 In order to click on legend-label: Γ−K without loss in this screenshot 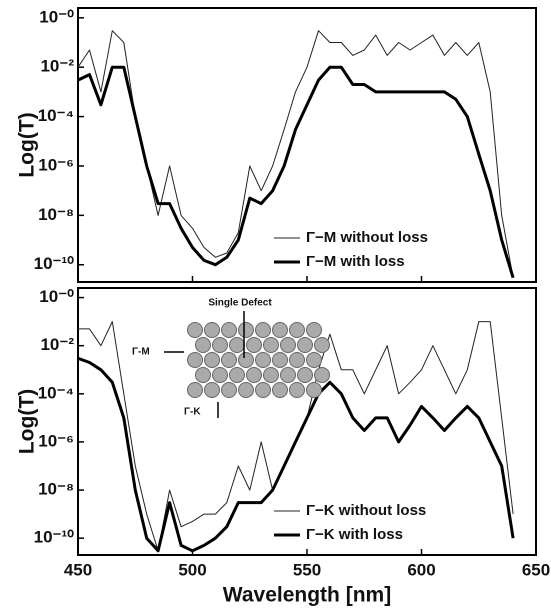, I will do `click(366, 510)`.